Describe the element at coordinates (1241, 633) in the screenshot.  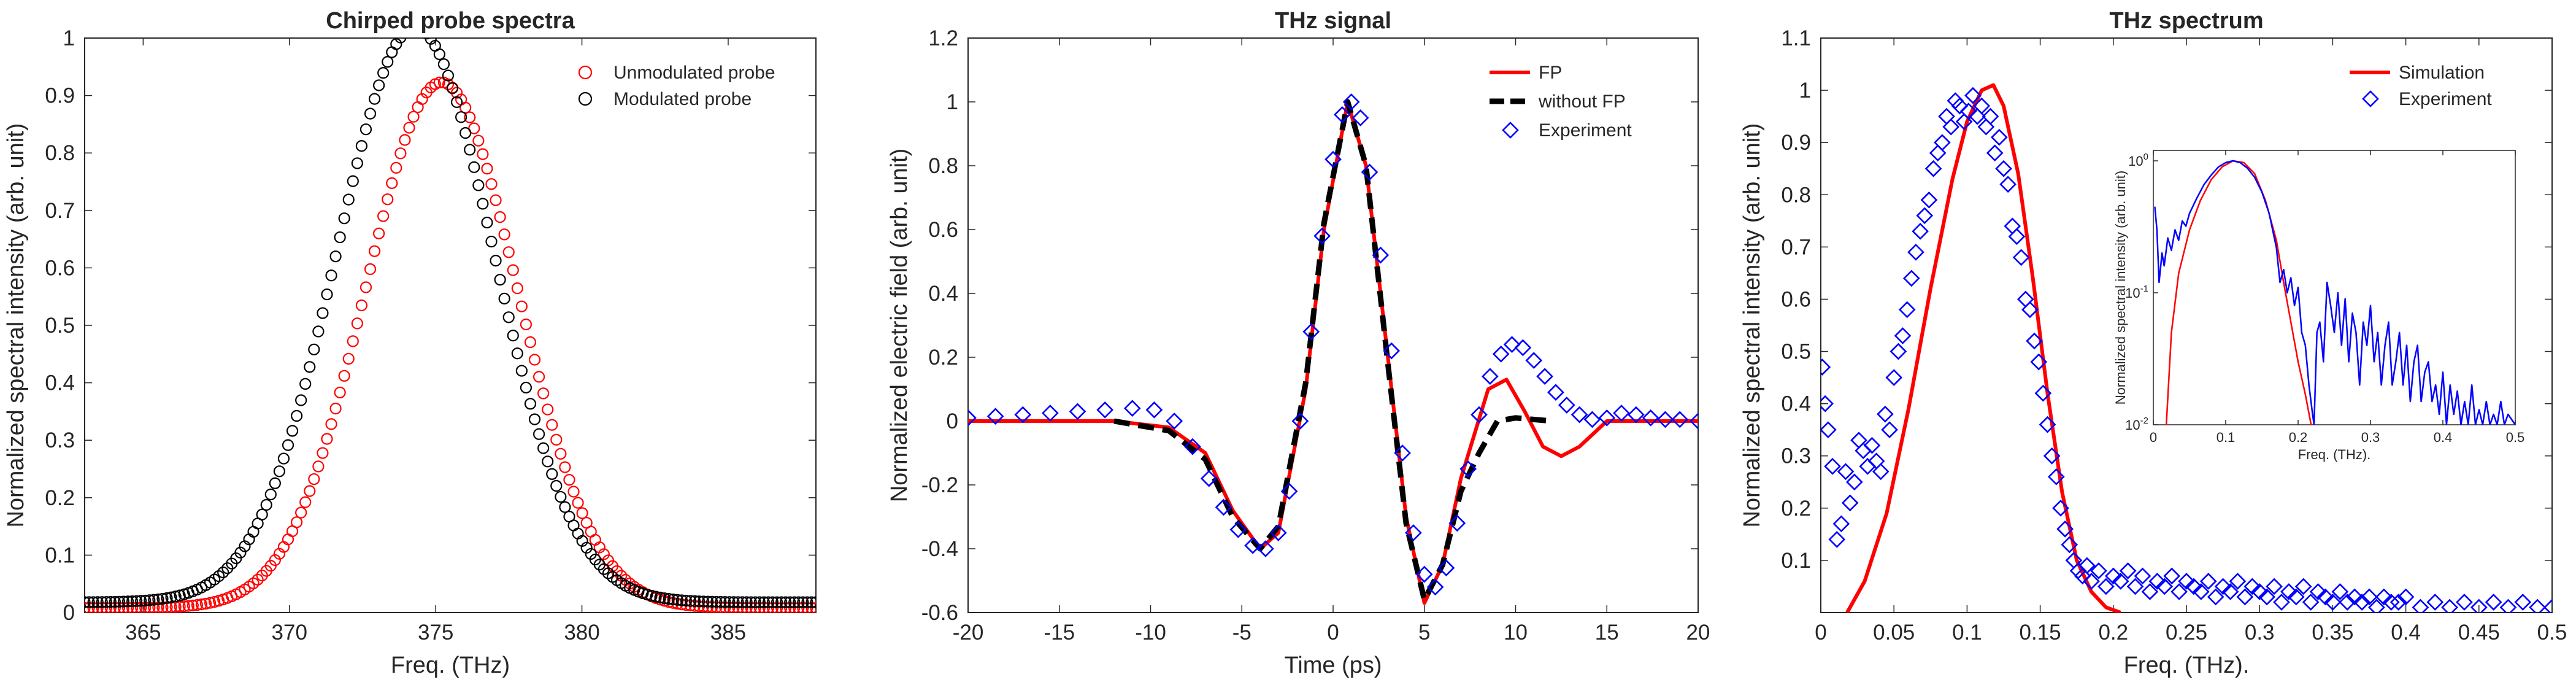
I see `x-tick-label: -5` at that location.